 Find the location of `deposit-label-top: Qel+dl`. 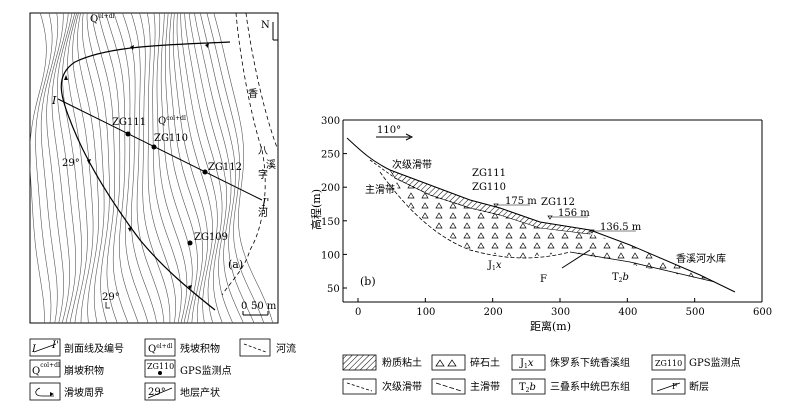

deposit-label-top: Qel+dl is located at coordinates (102, 19).